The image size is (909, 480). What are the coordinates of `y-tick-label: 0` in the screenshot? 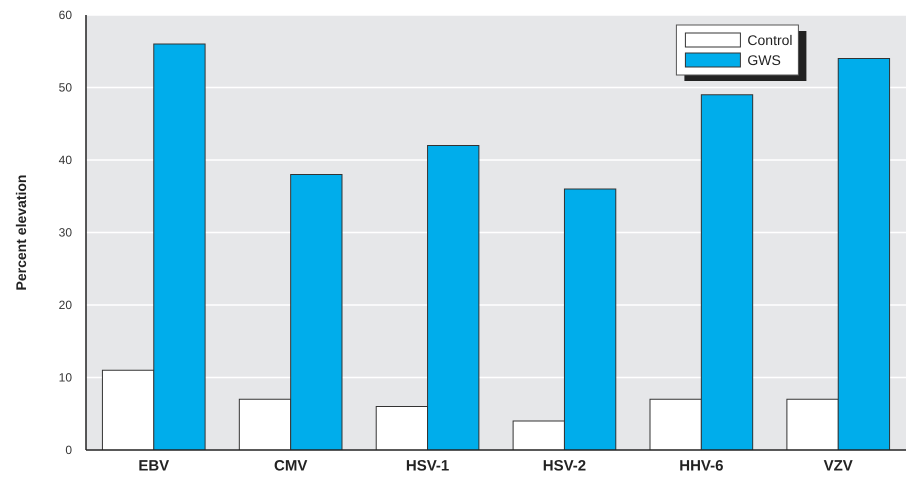 It's located at (68, 449).